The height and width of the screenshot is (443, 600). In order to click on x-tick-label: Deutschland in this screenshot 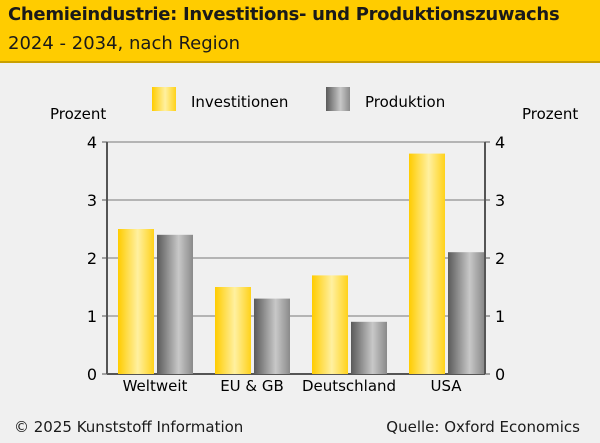, I will do `click(349, 386)`.